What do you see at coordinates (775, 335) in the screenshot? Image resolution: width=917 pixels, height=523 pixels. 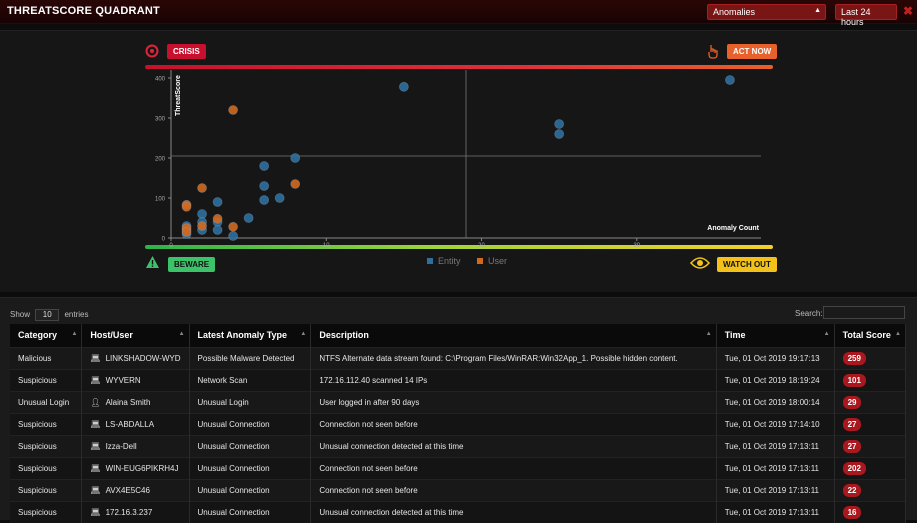 I see `column-header-time: Time ▲︎` at bounding box center [775, 335].